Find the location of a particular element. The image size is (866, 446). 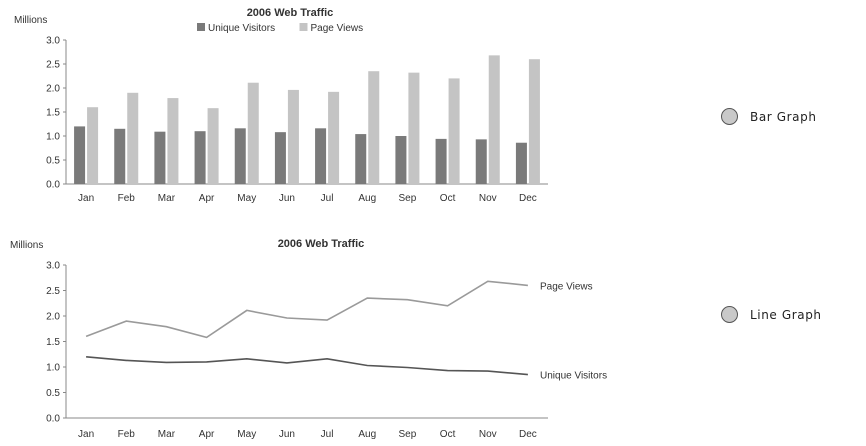

series-end-label: Unique Visitors is located at coordinates (573, 376).